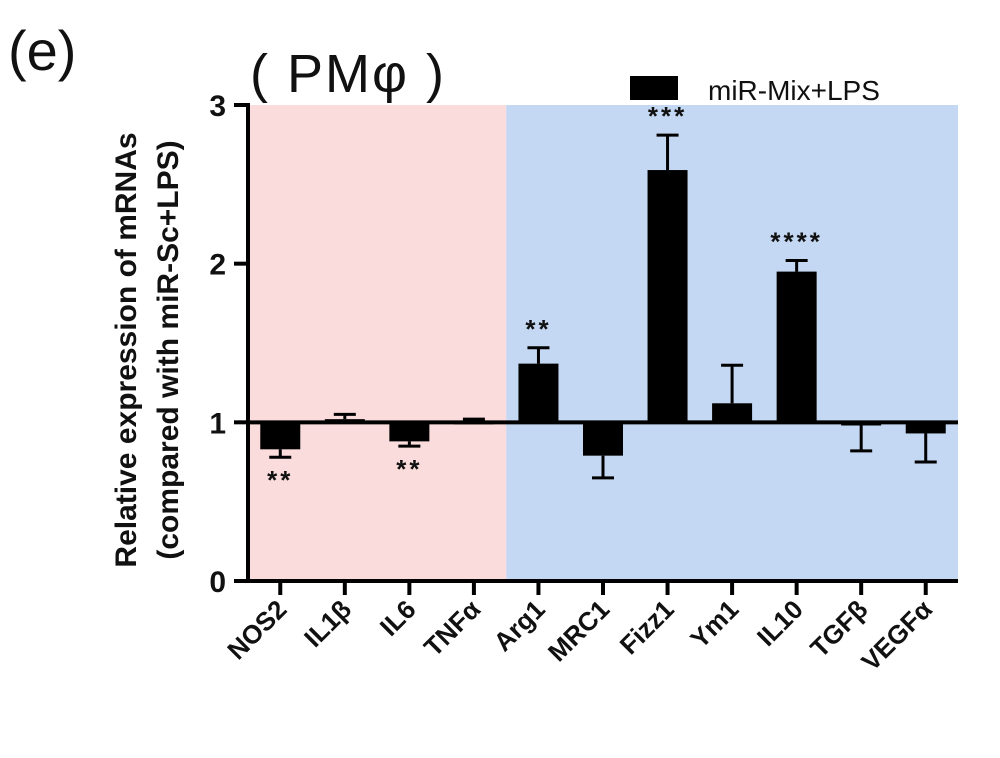  Describe the element at coordinates (925, 428) in the screenshot. I see `bar-VEGFα` at that location.